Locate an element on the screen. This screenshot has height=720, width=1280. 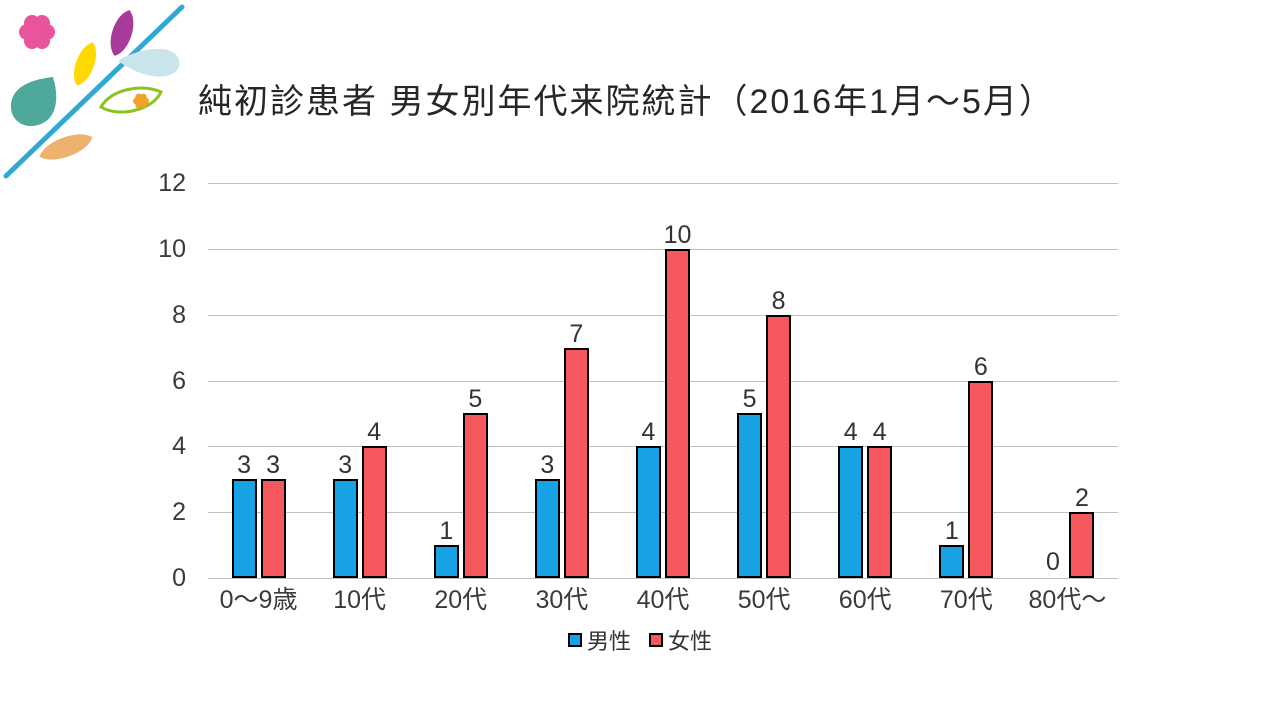
x-axis-tick-label: 30代 is located at coordinates (562, 600).